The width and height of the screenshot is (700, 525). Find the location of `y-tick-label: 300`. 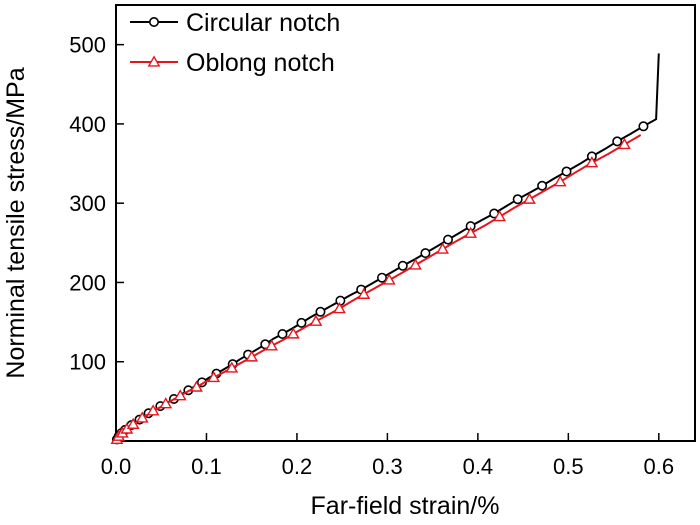

y-tick-label: 300 is located at coordinates (87, 203).